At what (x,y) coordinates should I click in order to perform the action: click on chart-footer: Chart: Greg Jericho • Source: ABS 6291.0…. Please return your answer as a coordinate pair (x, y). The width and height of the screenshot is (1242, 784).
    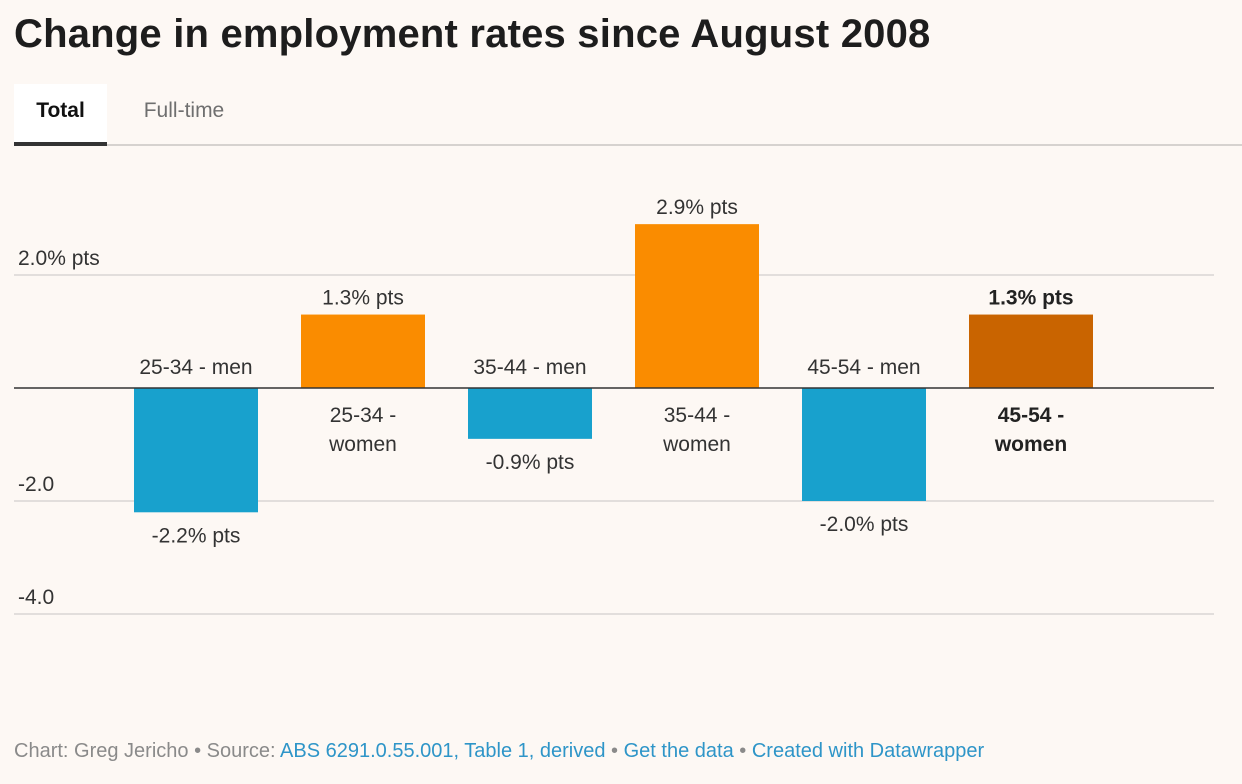
    Looking at the image, I should click on (499, 751).